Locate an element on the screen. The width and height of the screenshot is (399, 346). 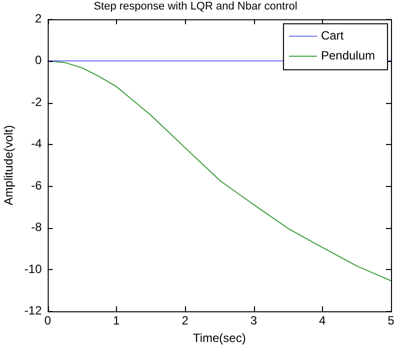
x-tick-label: 0 is located at coordinates (48, 321).